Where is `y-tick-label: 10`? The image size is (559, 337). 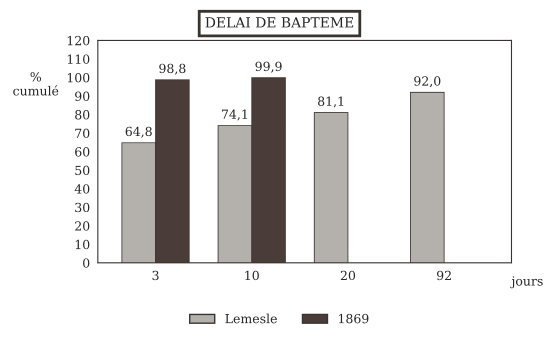 y-tick-label: 10 is located at coordinates (83, 245).